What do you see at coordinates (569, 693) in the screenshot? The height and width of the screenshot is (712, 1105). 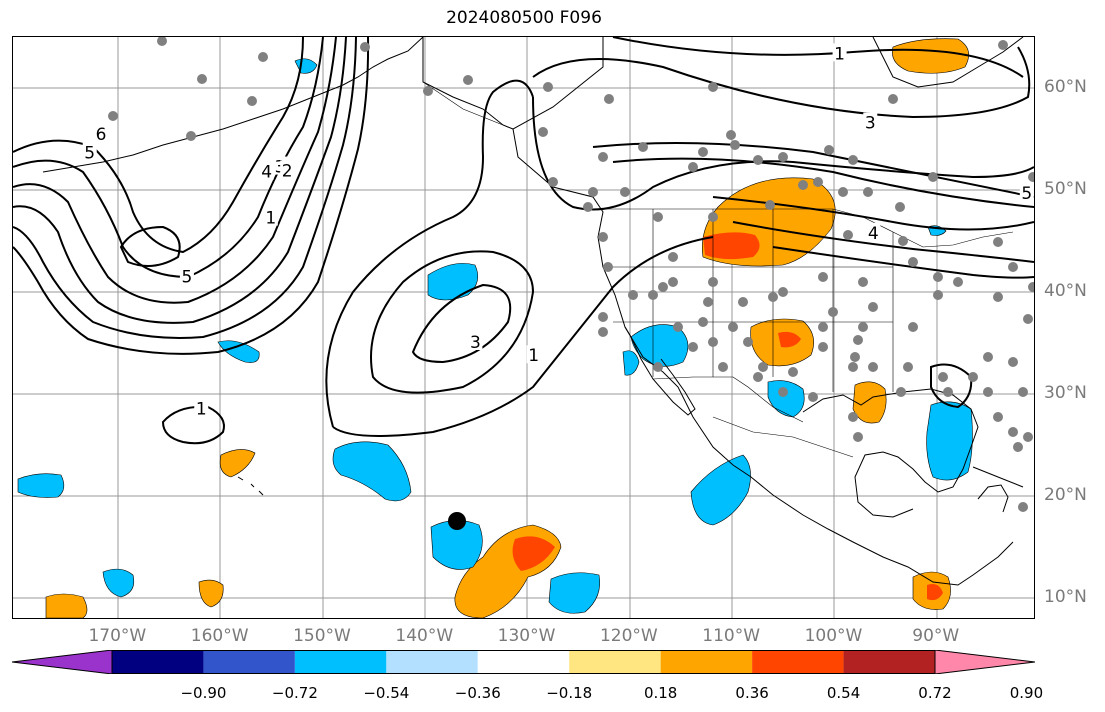 I see `colorbar-tick: −0.18` at bounding box center [569, 693].